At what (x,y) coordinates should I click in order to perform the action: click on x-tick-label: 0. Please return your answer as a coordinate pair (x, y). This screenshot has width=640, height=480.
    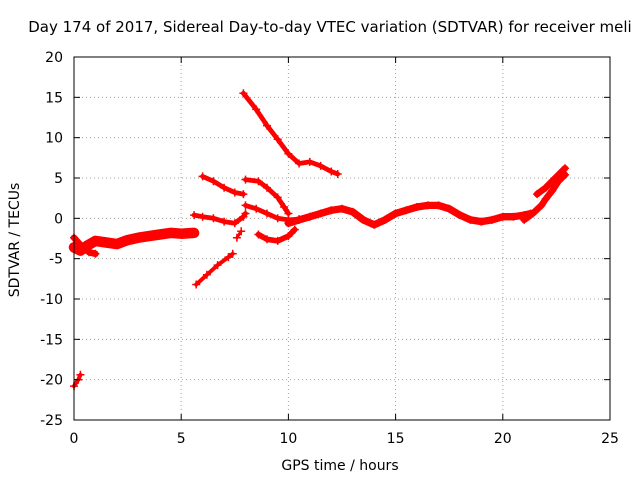
    Looking at the image, I should click on (74, 439).